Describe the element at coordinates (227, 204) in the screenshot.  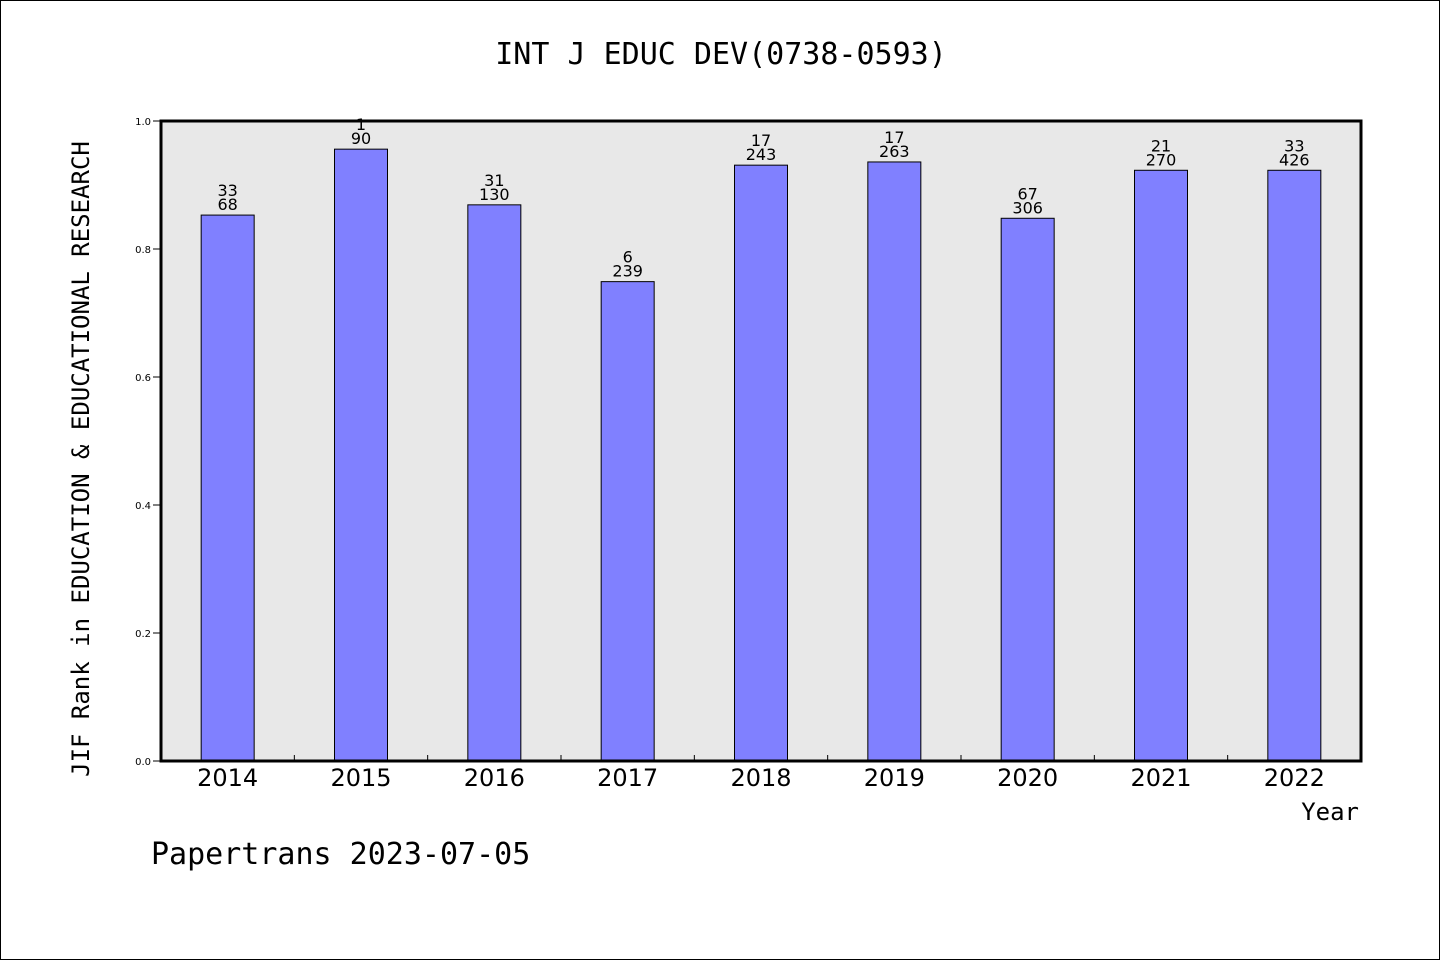
I see `bar-total-label: 68` at that location.